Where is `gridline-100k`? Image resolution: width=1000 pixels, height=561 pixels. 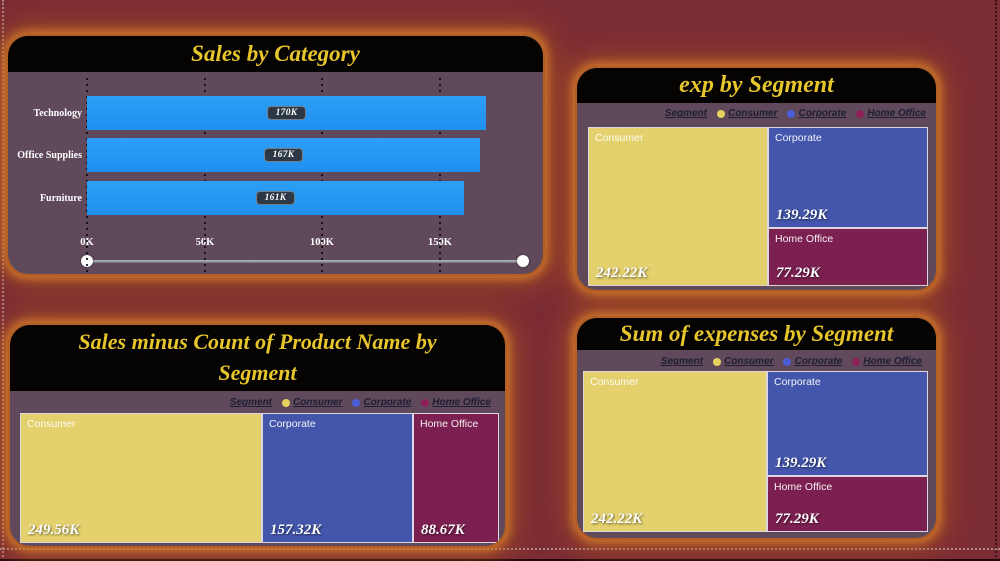 gridline-100k is located at coordinates (322, 176).